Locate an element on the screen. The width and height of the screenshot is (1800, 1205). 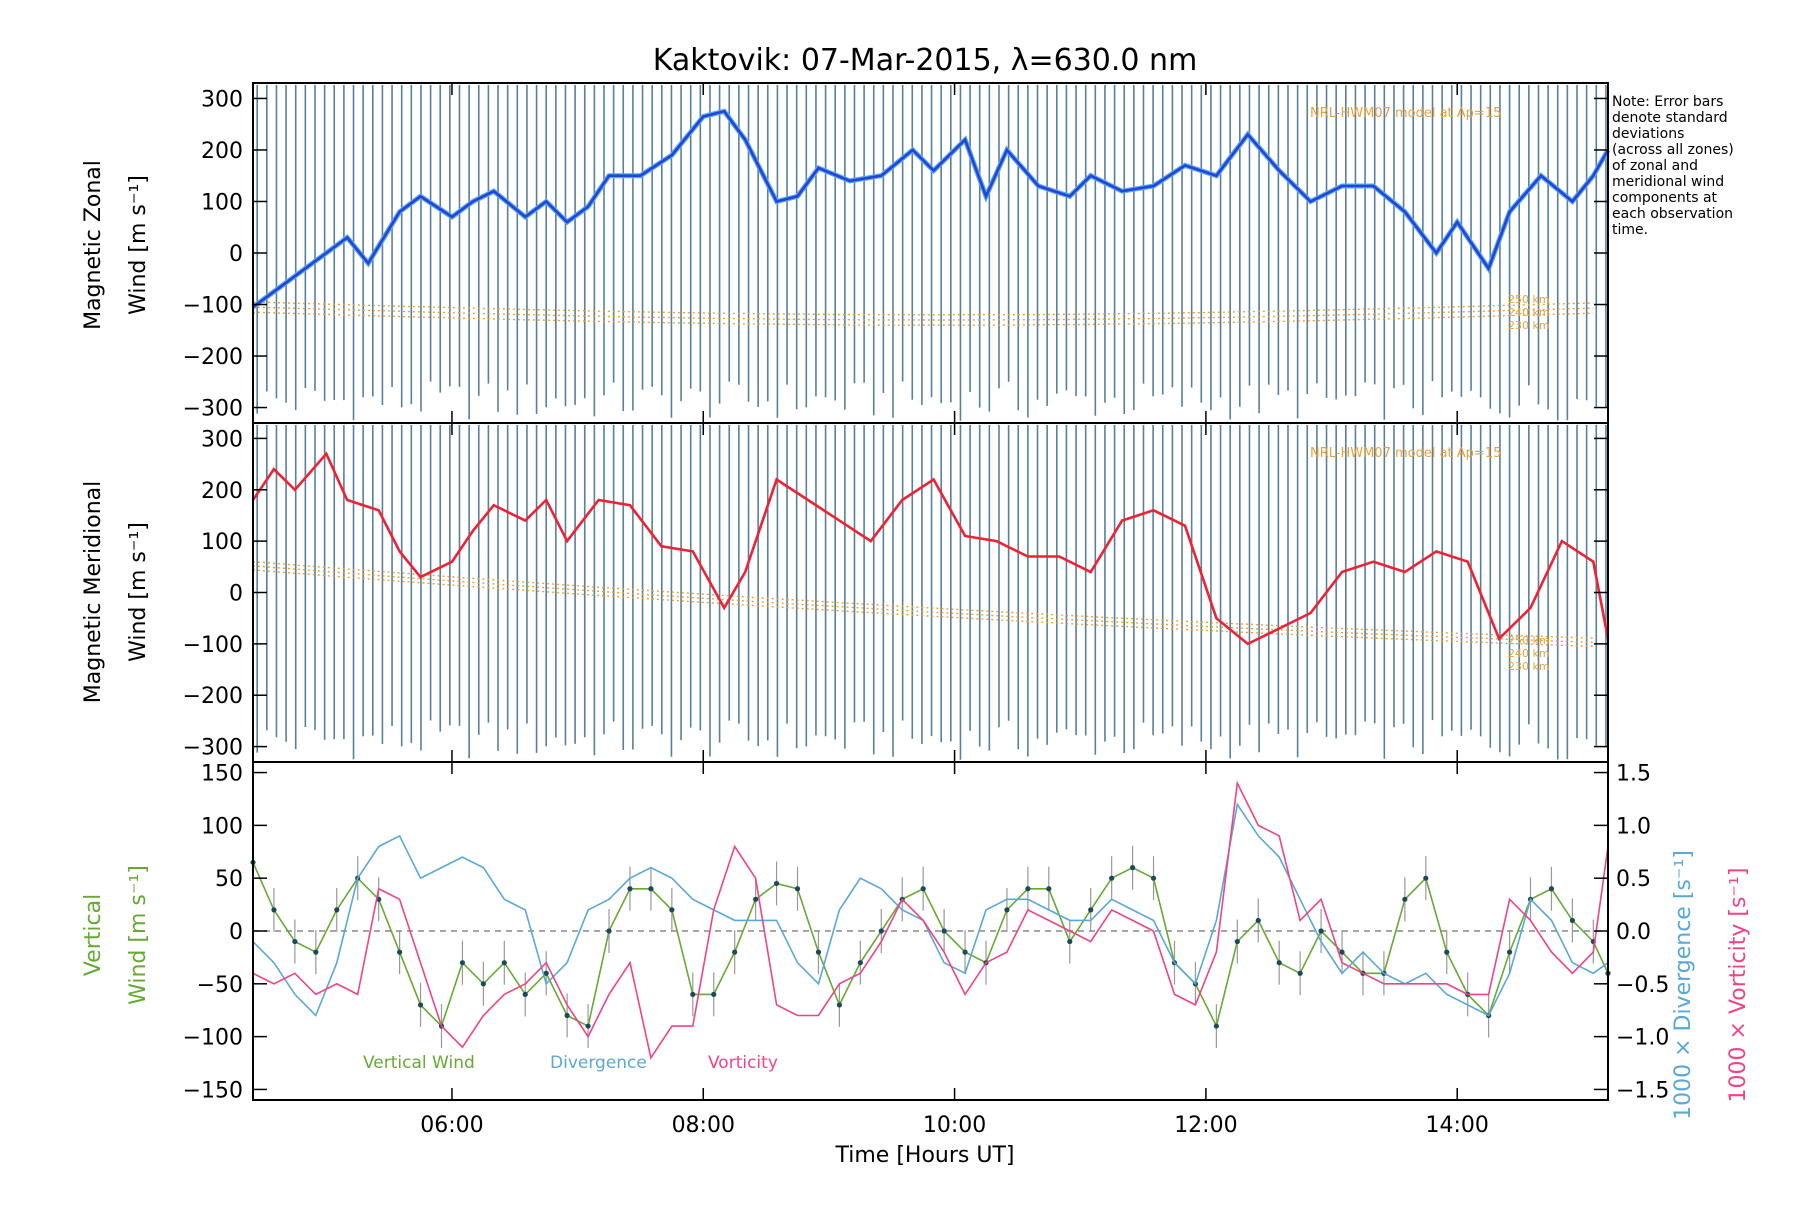
series-line-zonal is located at coordinates (931, 209).